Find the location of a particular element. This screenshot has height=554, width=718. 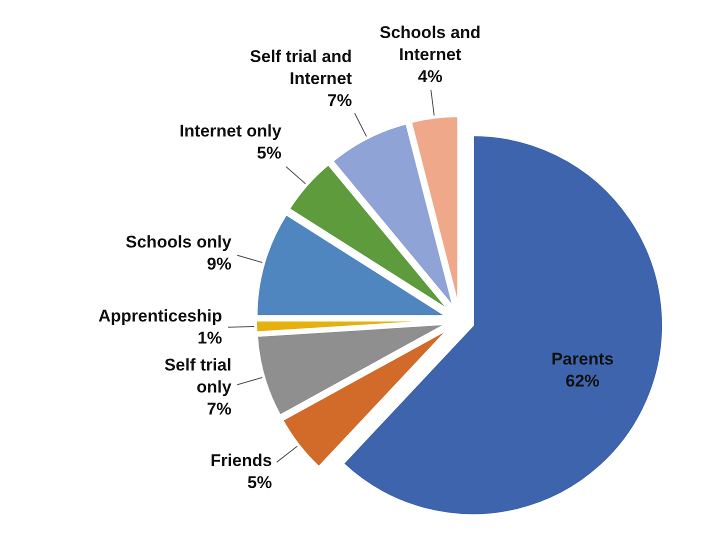

slice-label: Parents is located at coordinates (582, 359).